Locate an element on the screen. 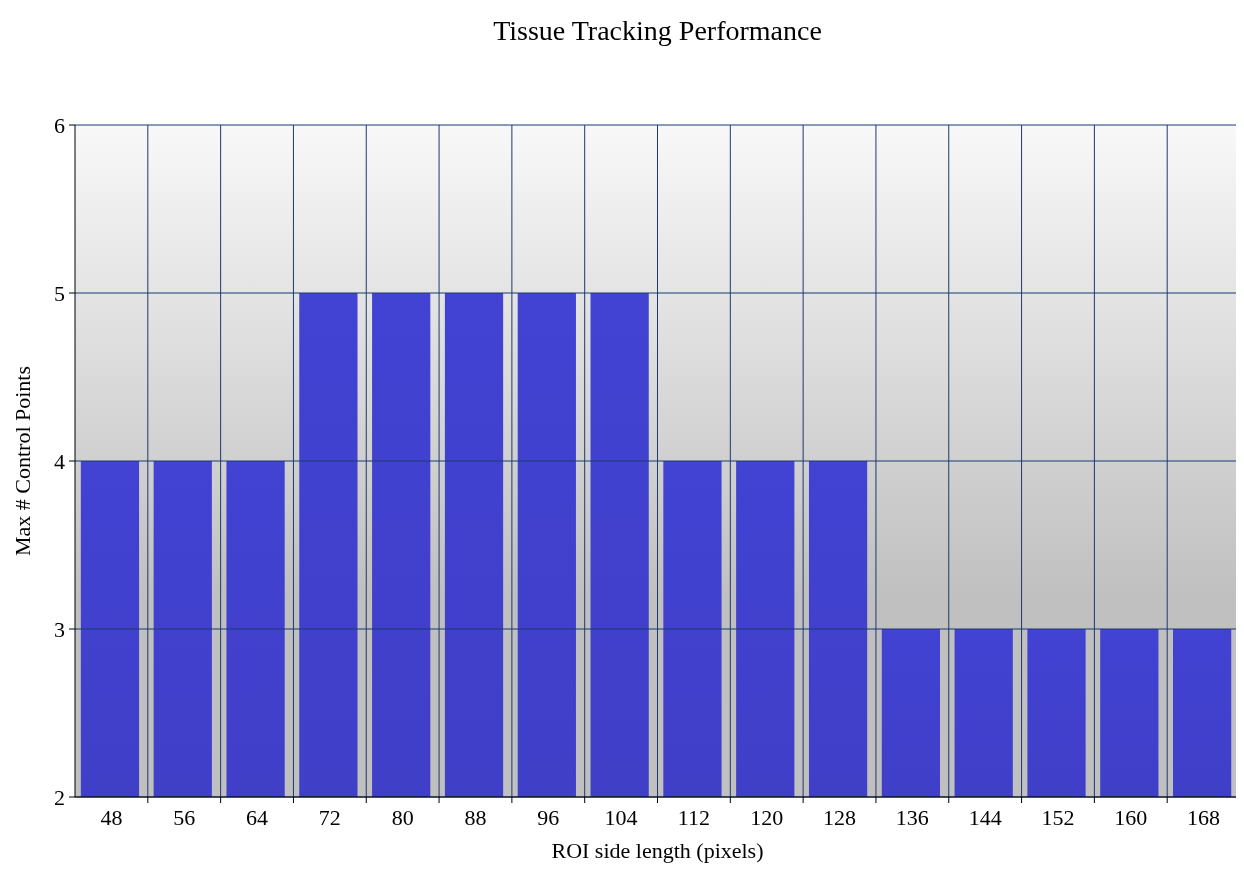 The width and height of the screenshot is (1244, 874). x-tick-label: 104 is located at coordinates (621, 817).